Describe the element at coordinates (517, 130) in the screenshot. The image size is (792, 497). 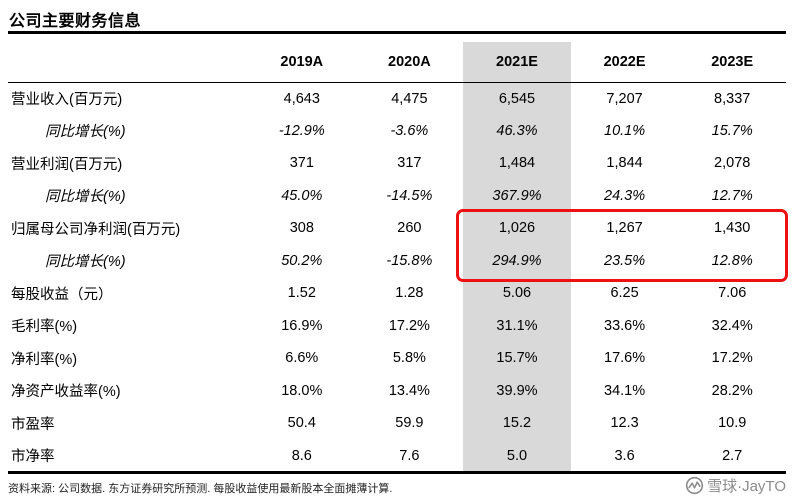
I see `data-cell: 46.3%` at that location.